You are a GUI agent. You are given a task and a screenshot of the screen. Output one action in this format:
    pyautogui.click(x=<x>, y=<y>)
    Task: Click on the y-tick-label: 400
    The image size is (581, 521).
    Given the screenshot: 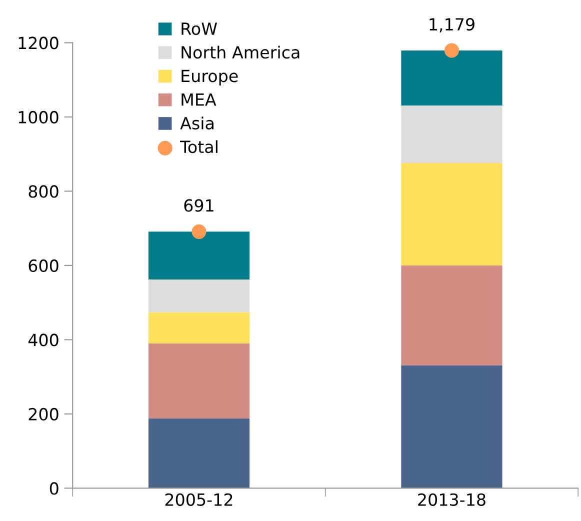 What is the action you would take?
    pyautogui.click(x=43, y=340)
    